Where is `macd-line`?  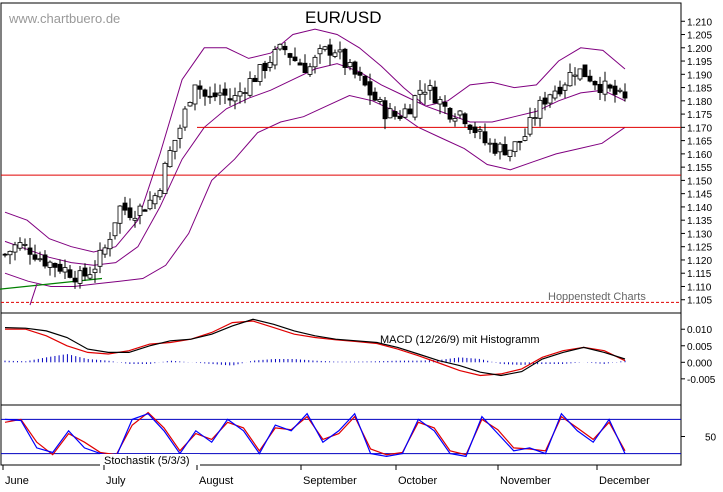 macd-line is located at coordinates (315, 347).